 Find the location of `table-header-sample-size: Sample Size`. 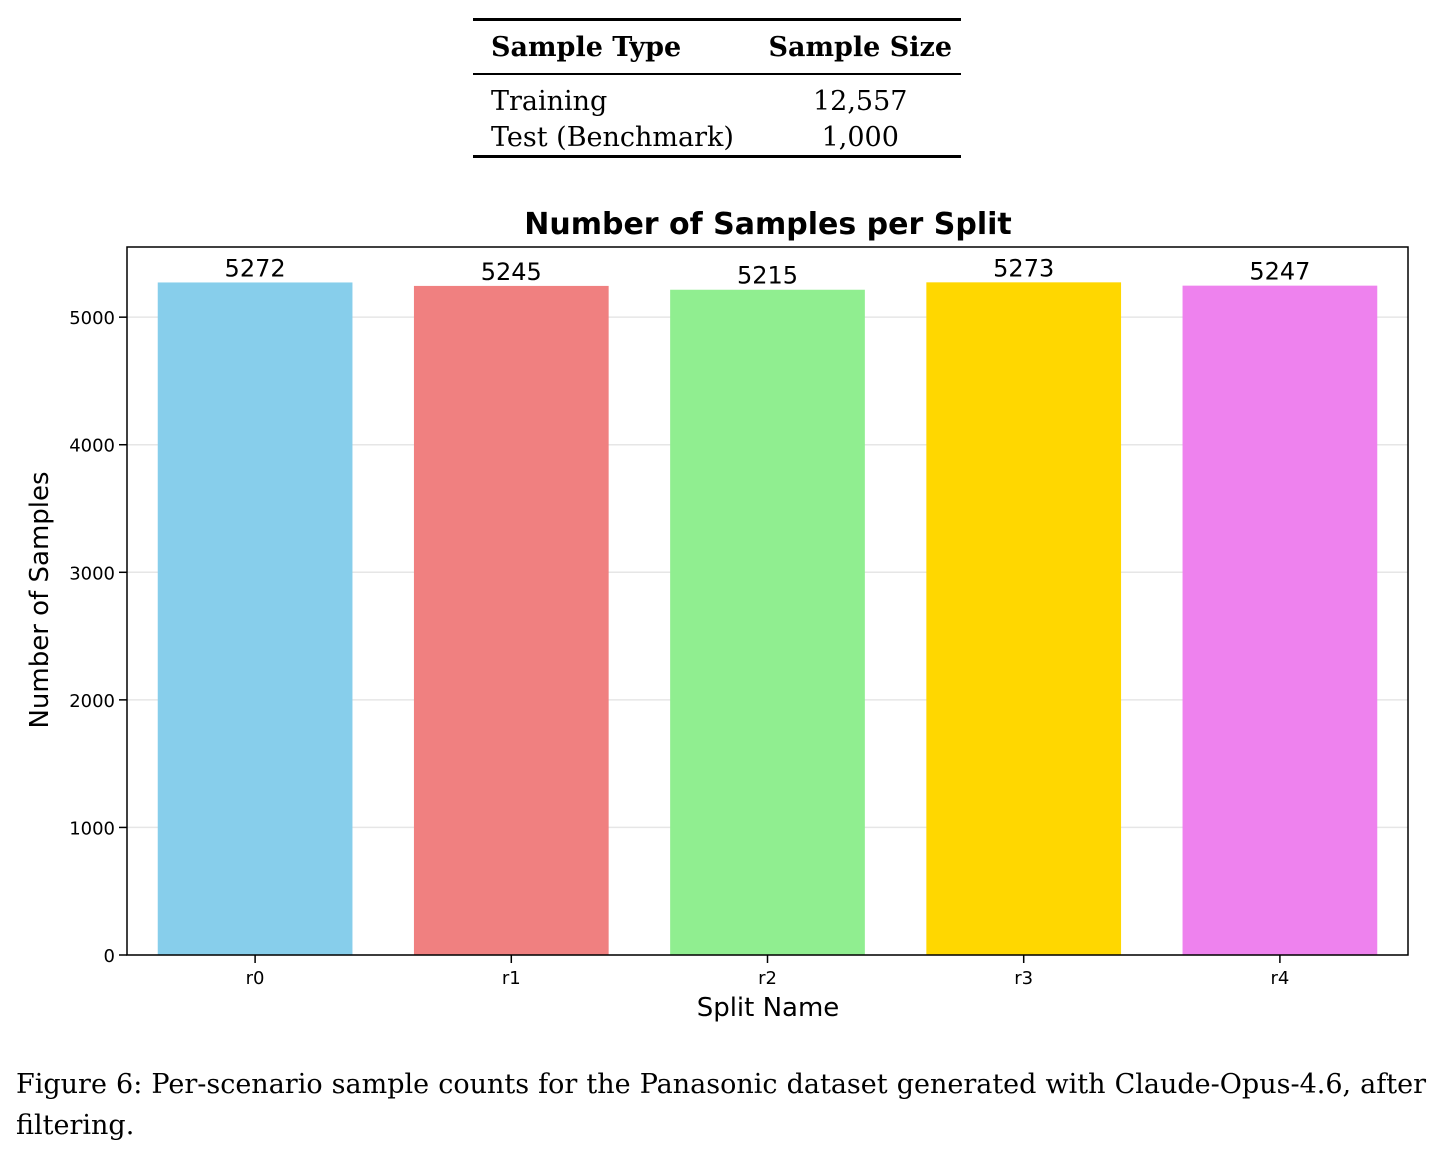

table-header-sample-size: Sample Size is located at coordinates (860, 47).